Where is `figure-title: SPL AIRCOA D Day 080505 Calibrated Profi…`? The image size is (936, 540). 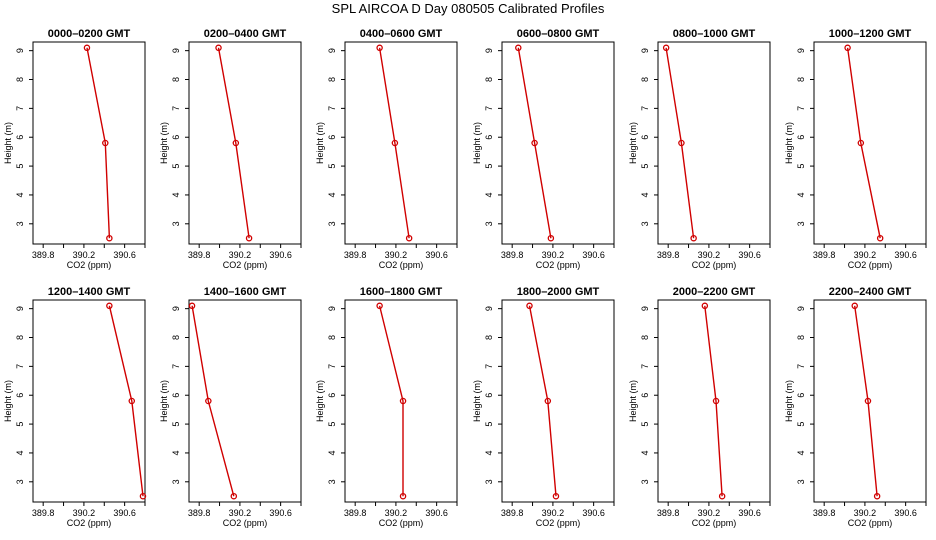
figure-title: SPL AIRCOA D Day 080505 Calibrated Profi… is located at coordinates (468, 8).